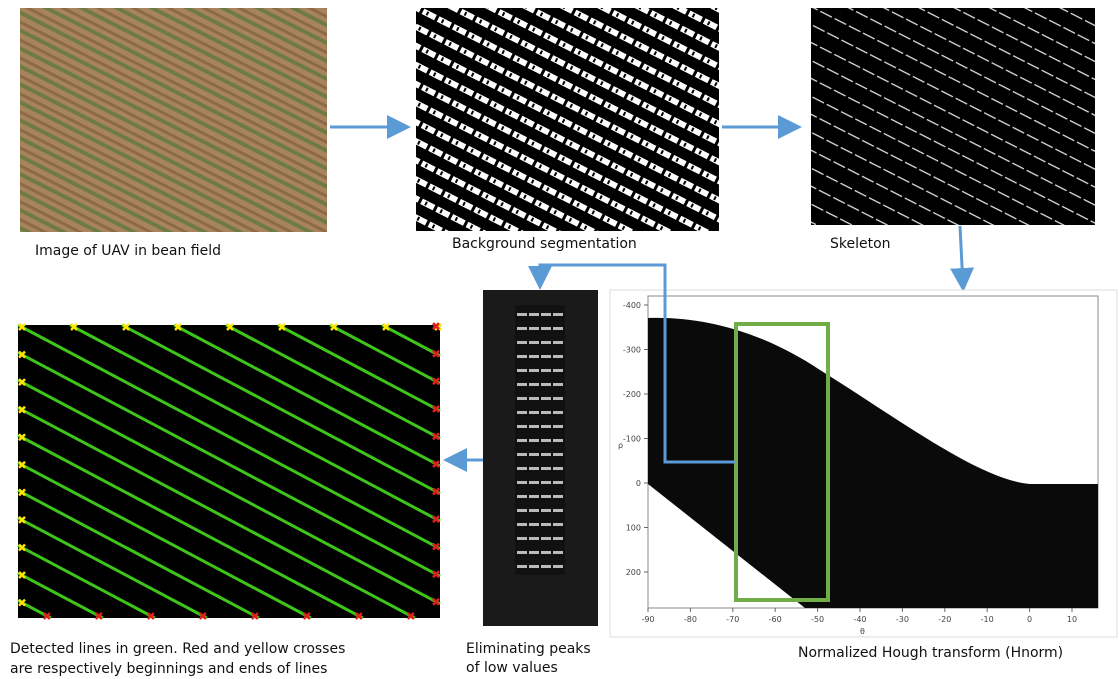 Image resolution: width=1119 pixels, height=679 pixels. What do you see at coordinates (638, 483) in the screenshot?
I see `y-tick-label: 0` at bounding box center [638, 483].